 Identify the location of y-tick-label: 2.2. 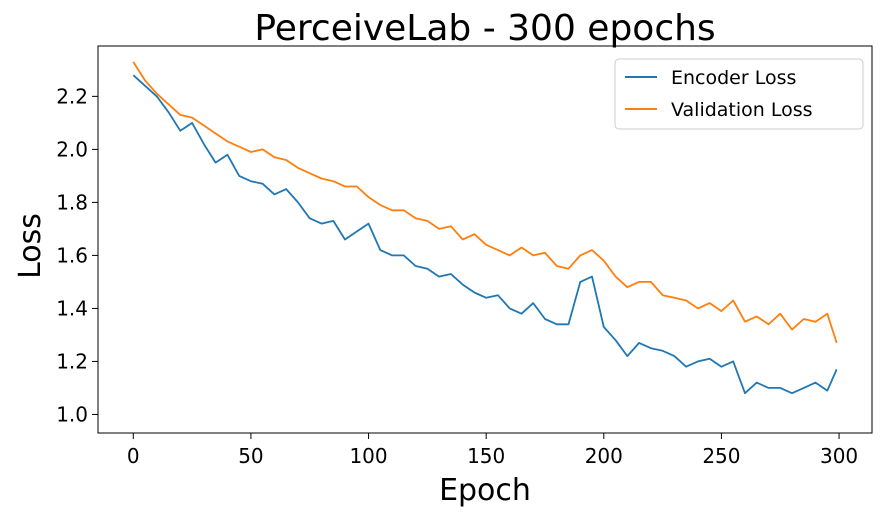
(72, 96).